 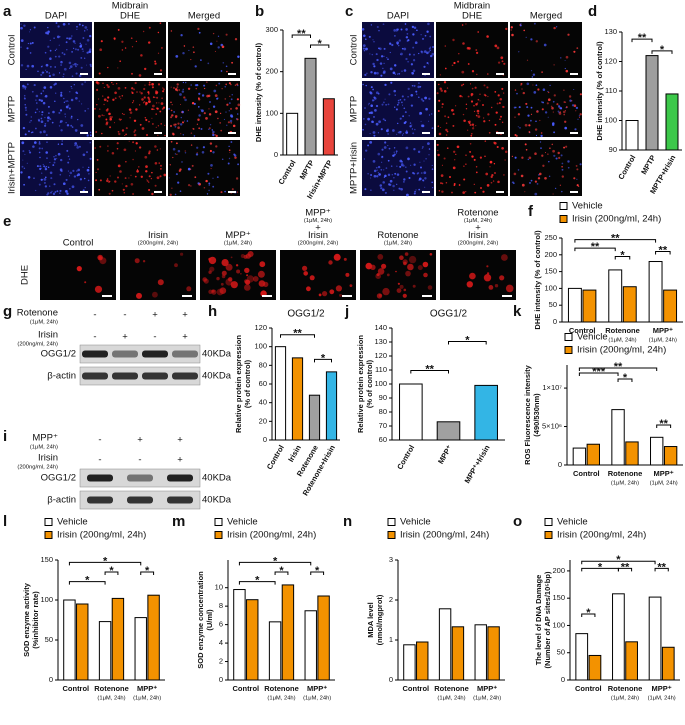 I want to click on x-tick-note: (1μM, 24h), so click(x=147, y=699).